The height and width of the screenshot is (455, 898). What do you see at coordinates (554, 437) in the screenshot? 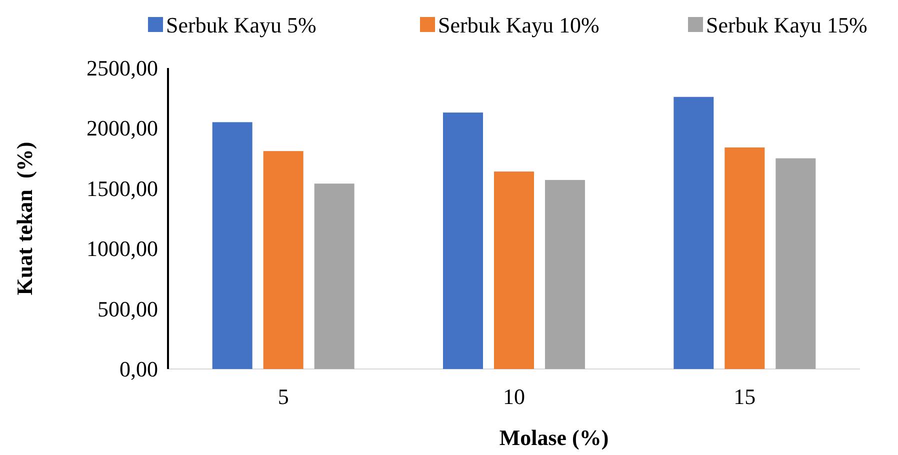
I see `x-axis-title: Molase (%)` at bounding box center [554, 437].